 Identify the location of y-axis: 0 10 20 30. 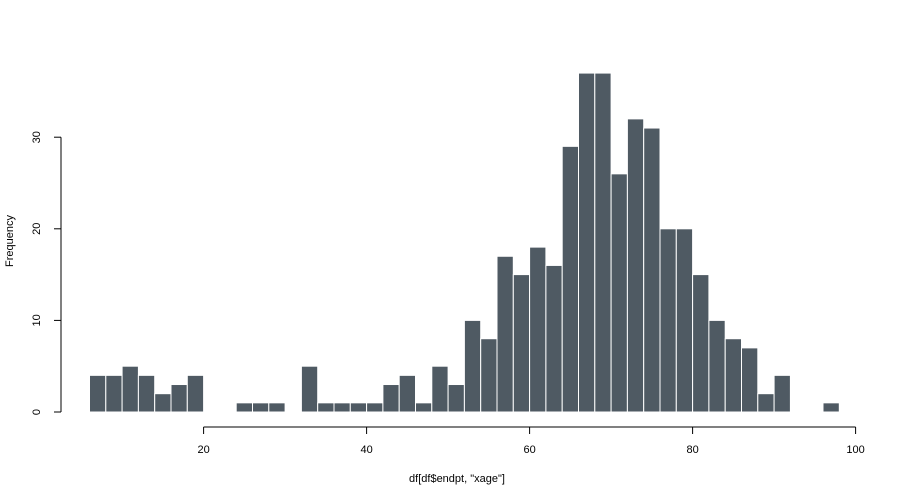
(46, 273).